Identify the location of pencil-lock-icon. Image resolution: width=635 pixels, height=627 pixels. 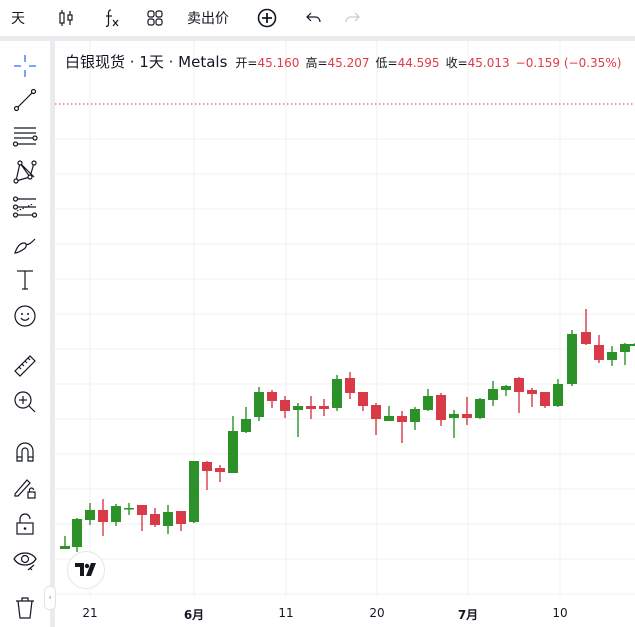
(25, 489).